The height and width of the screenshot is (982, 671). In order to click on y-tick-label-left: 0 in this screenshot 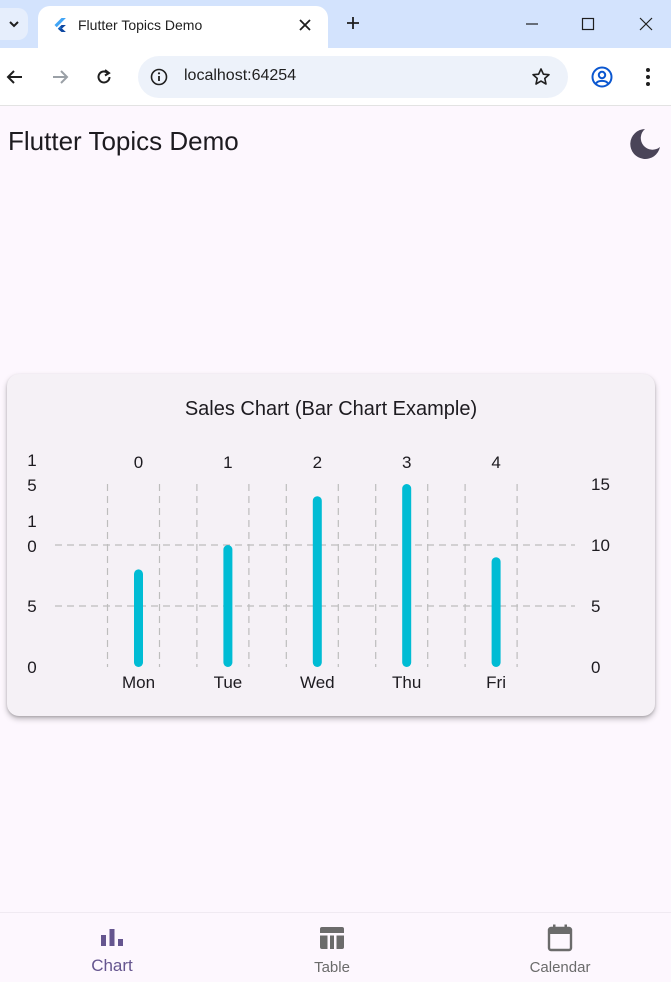, I will do `click(31, 667)`.